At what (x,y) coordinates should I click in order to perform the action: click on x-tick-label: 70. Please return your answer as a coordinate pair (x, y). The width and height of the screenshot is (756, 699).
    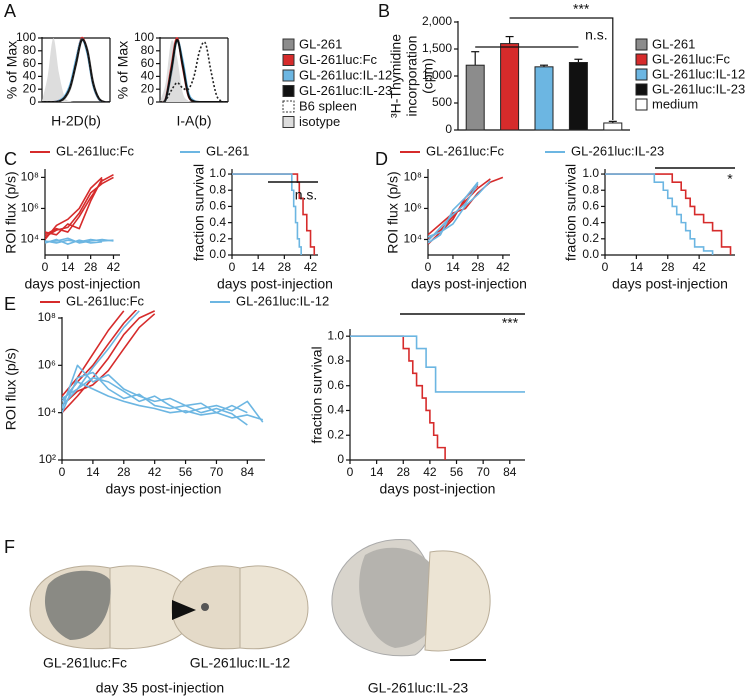
    Looking at the image, I should click on (483, 472).